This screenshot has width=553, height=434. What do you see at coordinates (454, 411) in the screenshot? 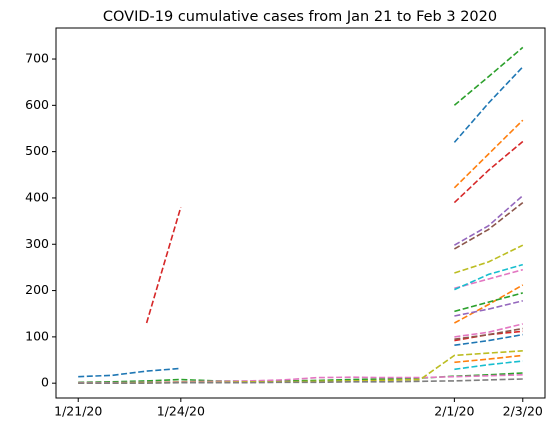
I see `x-tick-label: 2/1/20` at bounding box center [454, 411].